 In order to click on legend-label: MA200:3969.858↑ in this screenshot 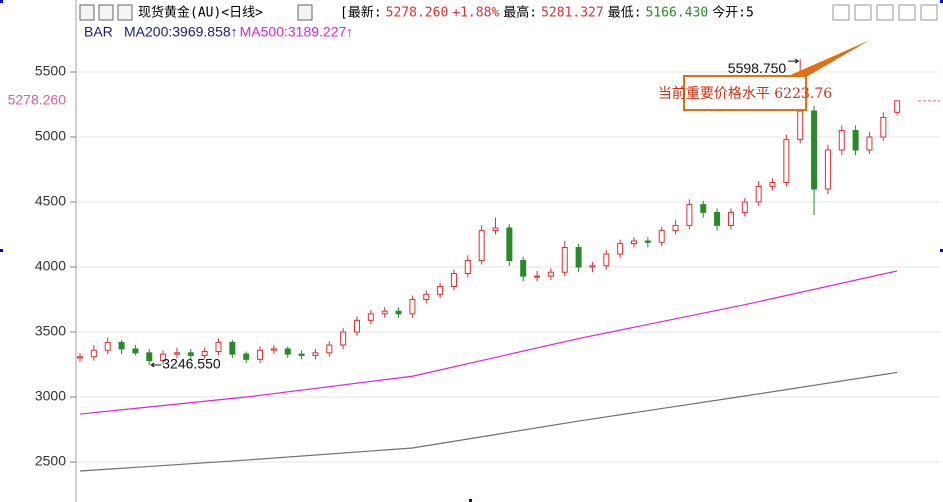, I will do `click(181, 32)`.